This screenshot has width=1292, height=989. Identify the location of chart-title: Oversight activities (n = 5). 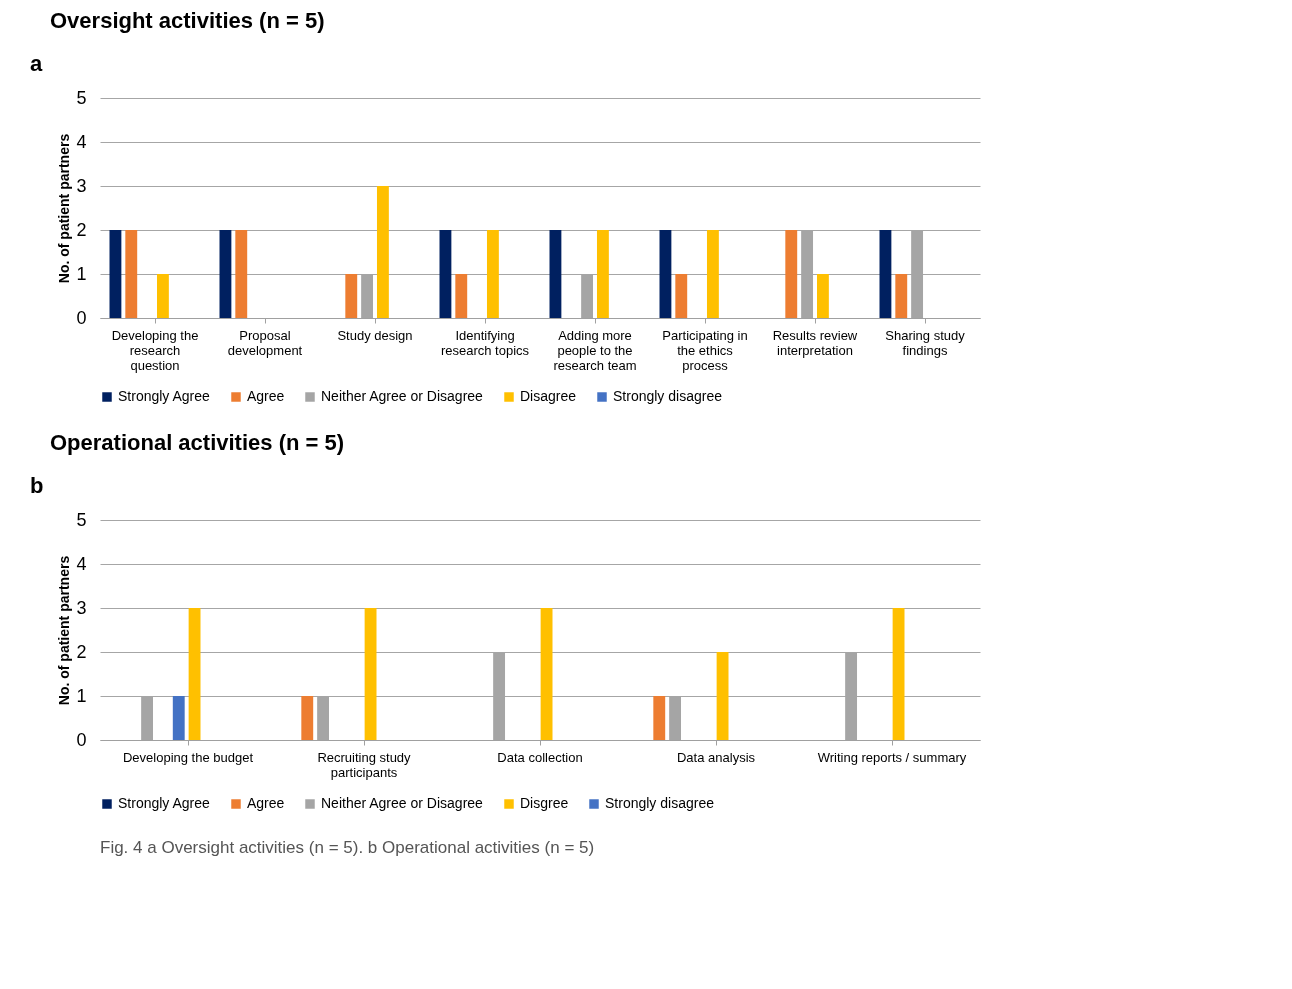
(187, 20).